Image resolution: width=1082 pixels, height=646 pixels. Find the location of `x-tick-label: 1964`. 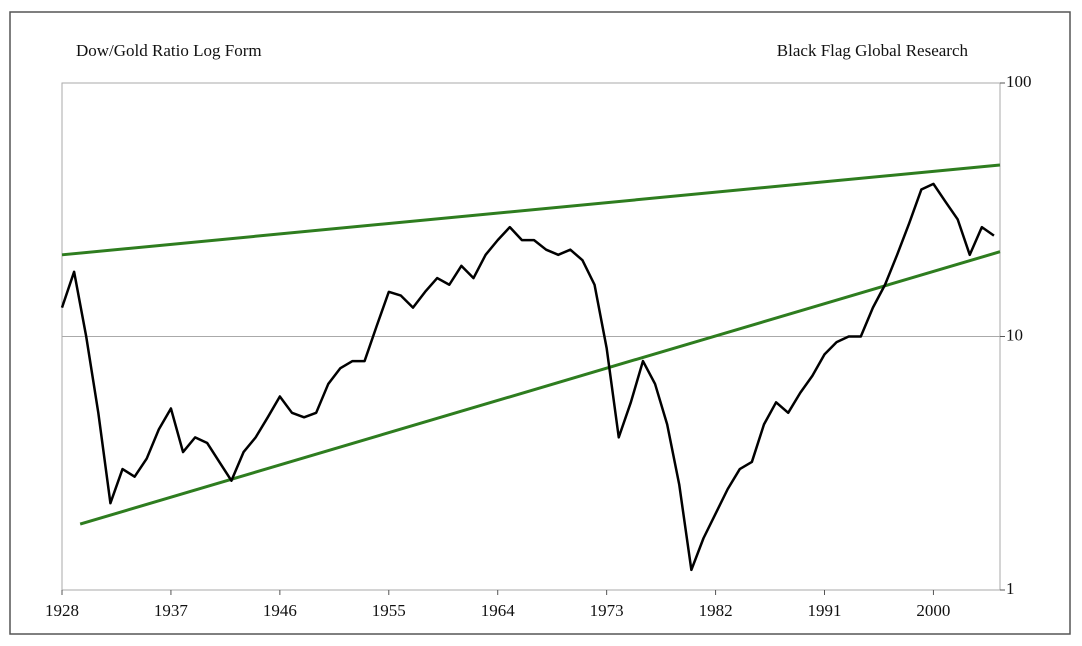

x-tick-label: 1964 is located at coordinates (498, 610).